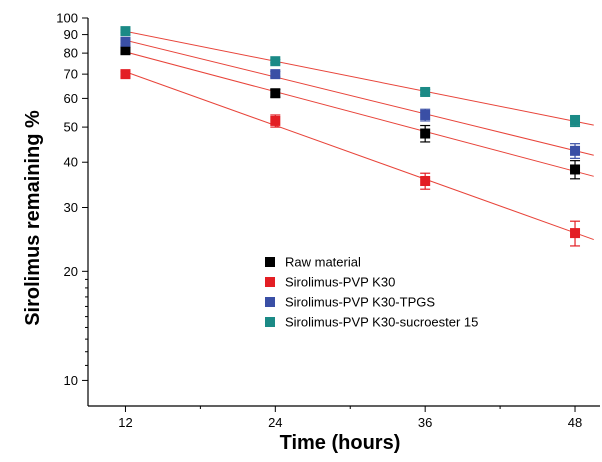  Describe the element at coordinates (381, 322) in the screenshot. I see `legend-label: Sirolimus-PVP K30-sucroester 15` at that location.